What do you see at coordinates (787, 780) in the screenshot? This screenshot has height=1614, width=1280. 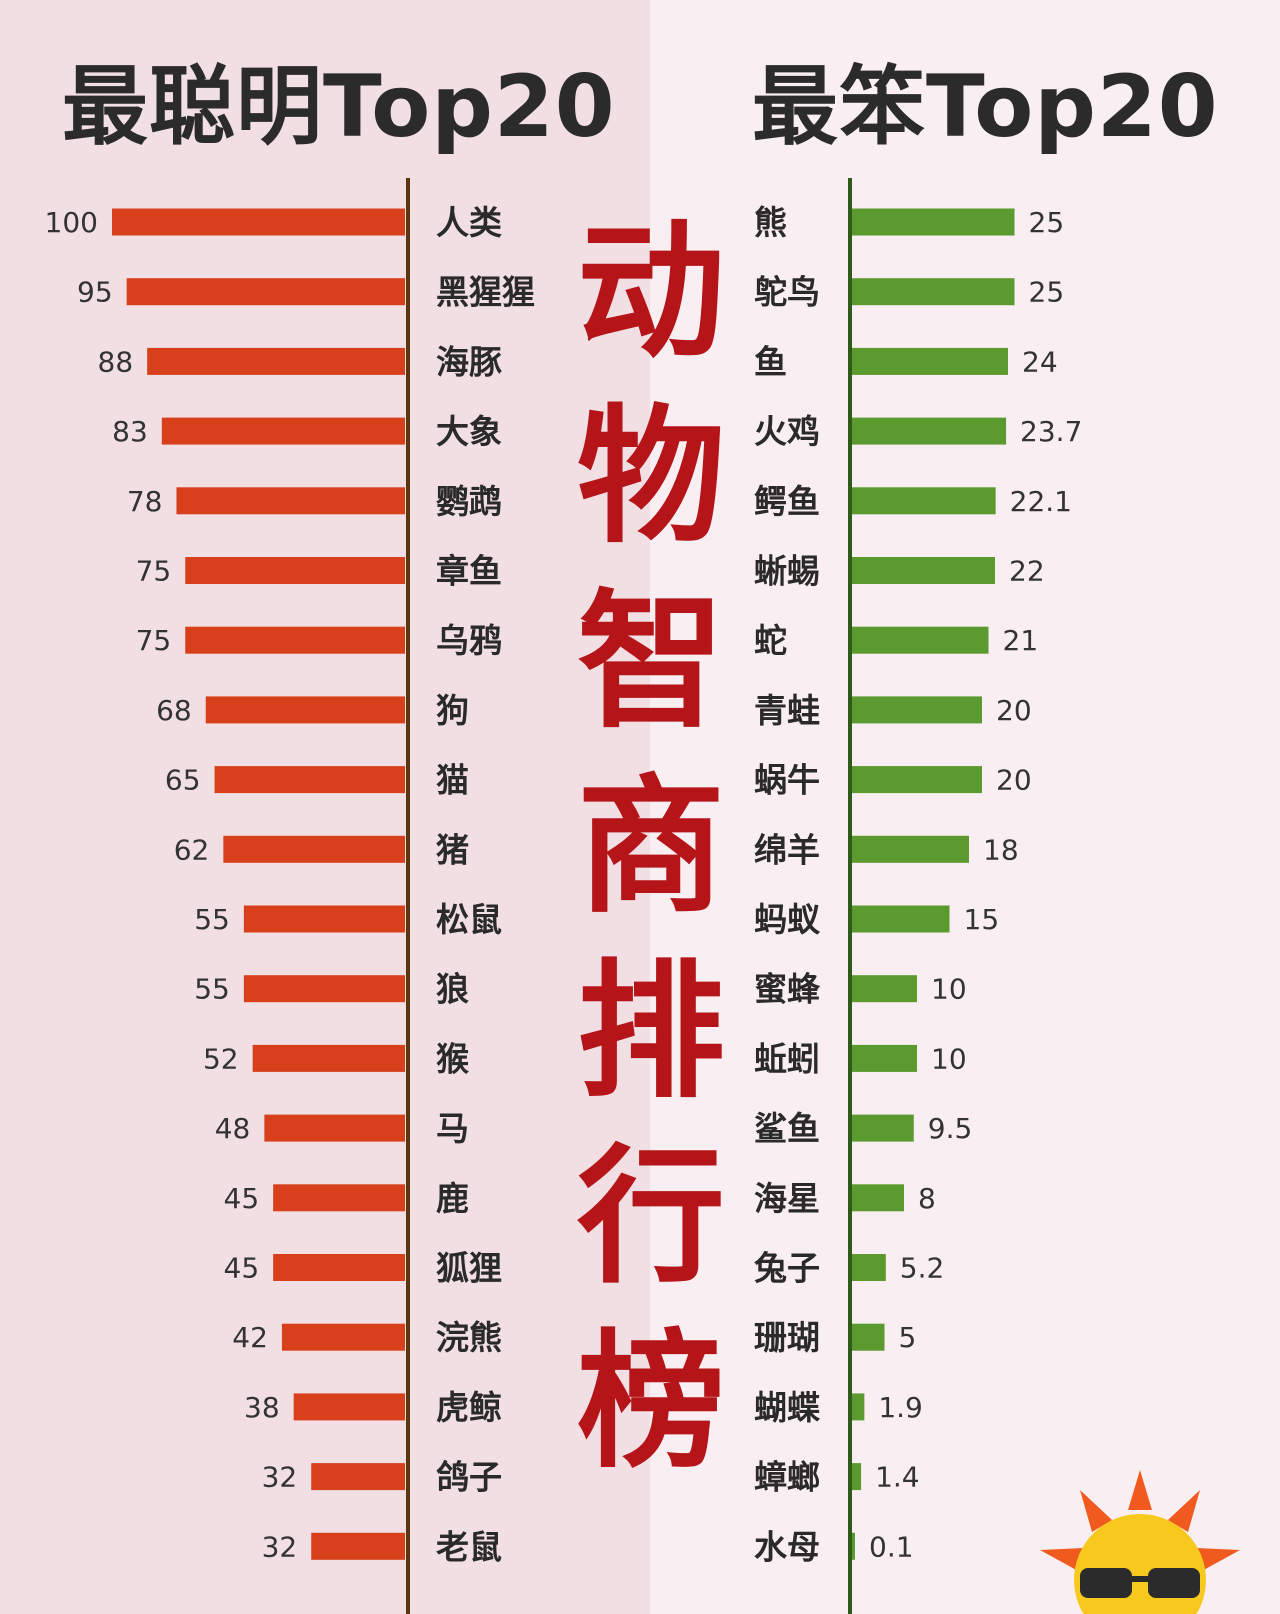 I see `dumb-category-label: 蜗牛` at bounding box center [787, 780].